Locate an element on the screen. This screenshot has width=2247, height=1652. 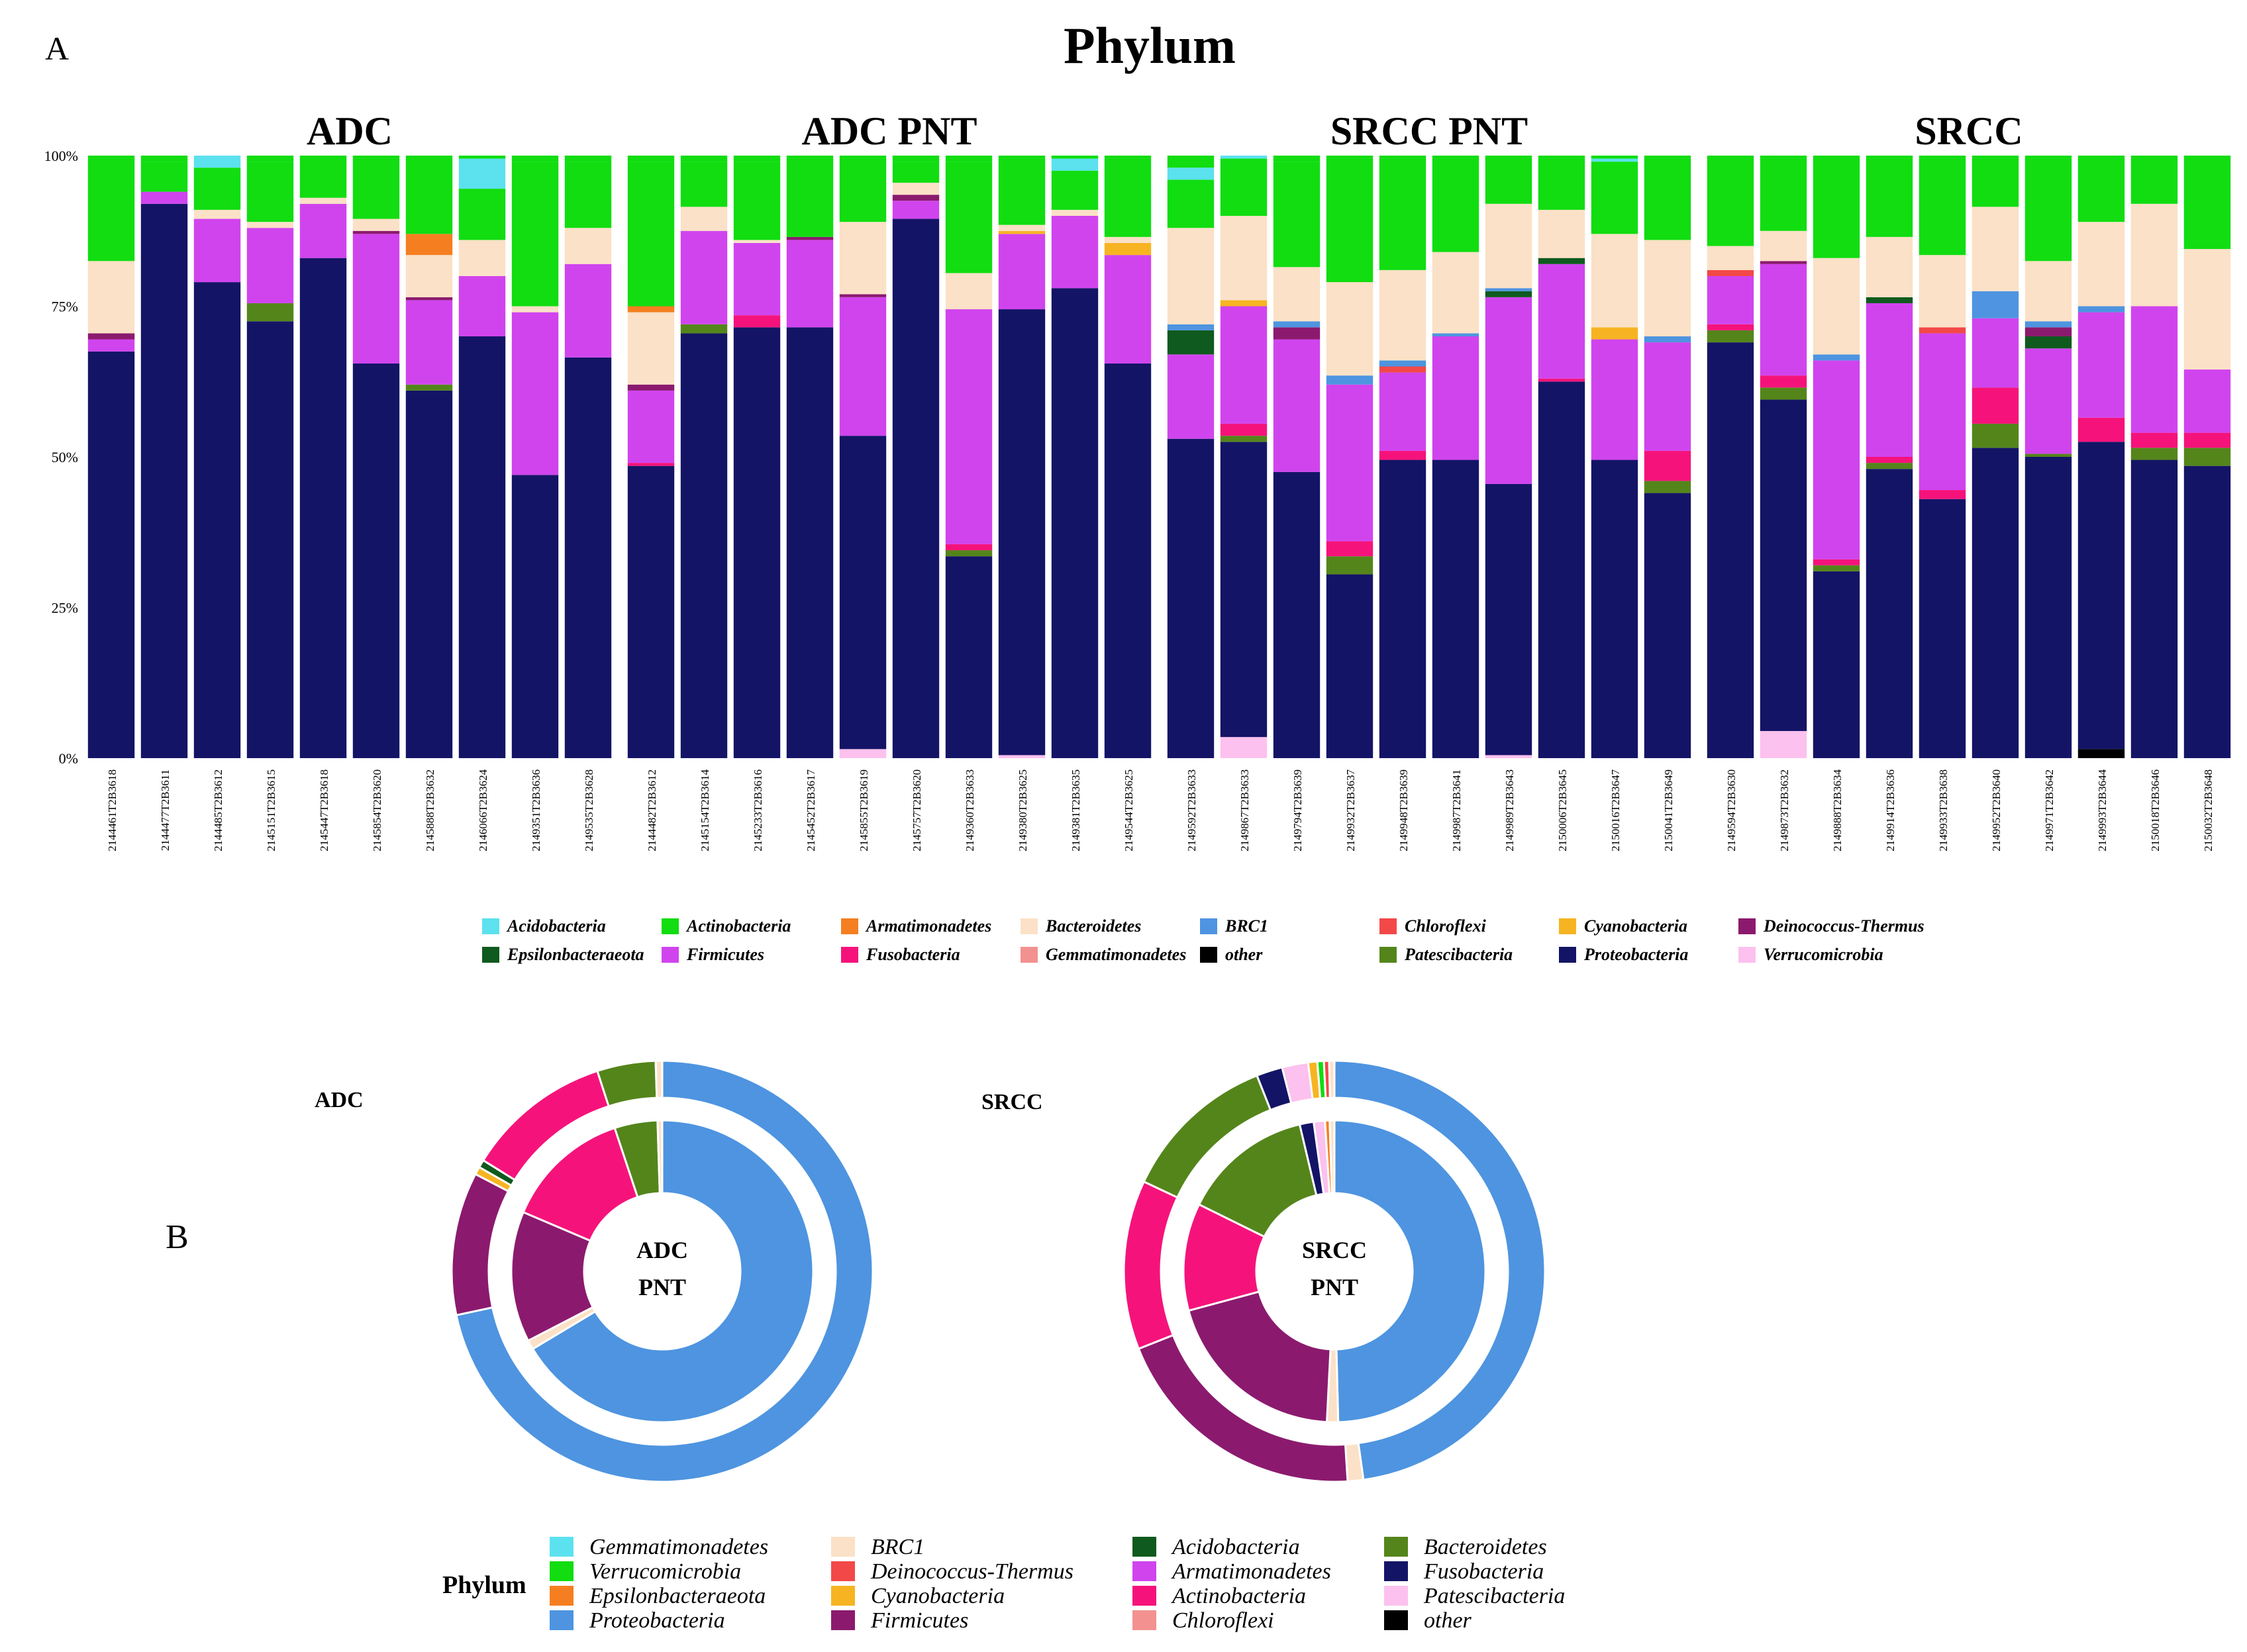
sample-label: 2145854T2B3620 is located at coordinates (377, 810).